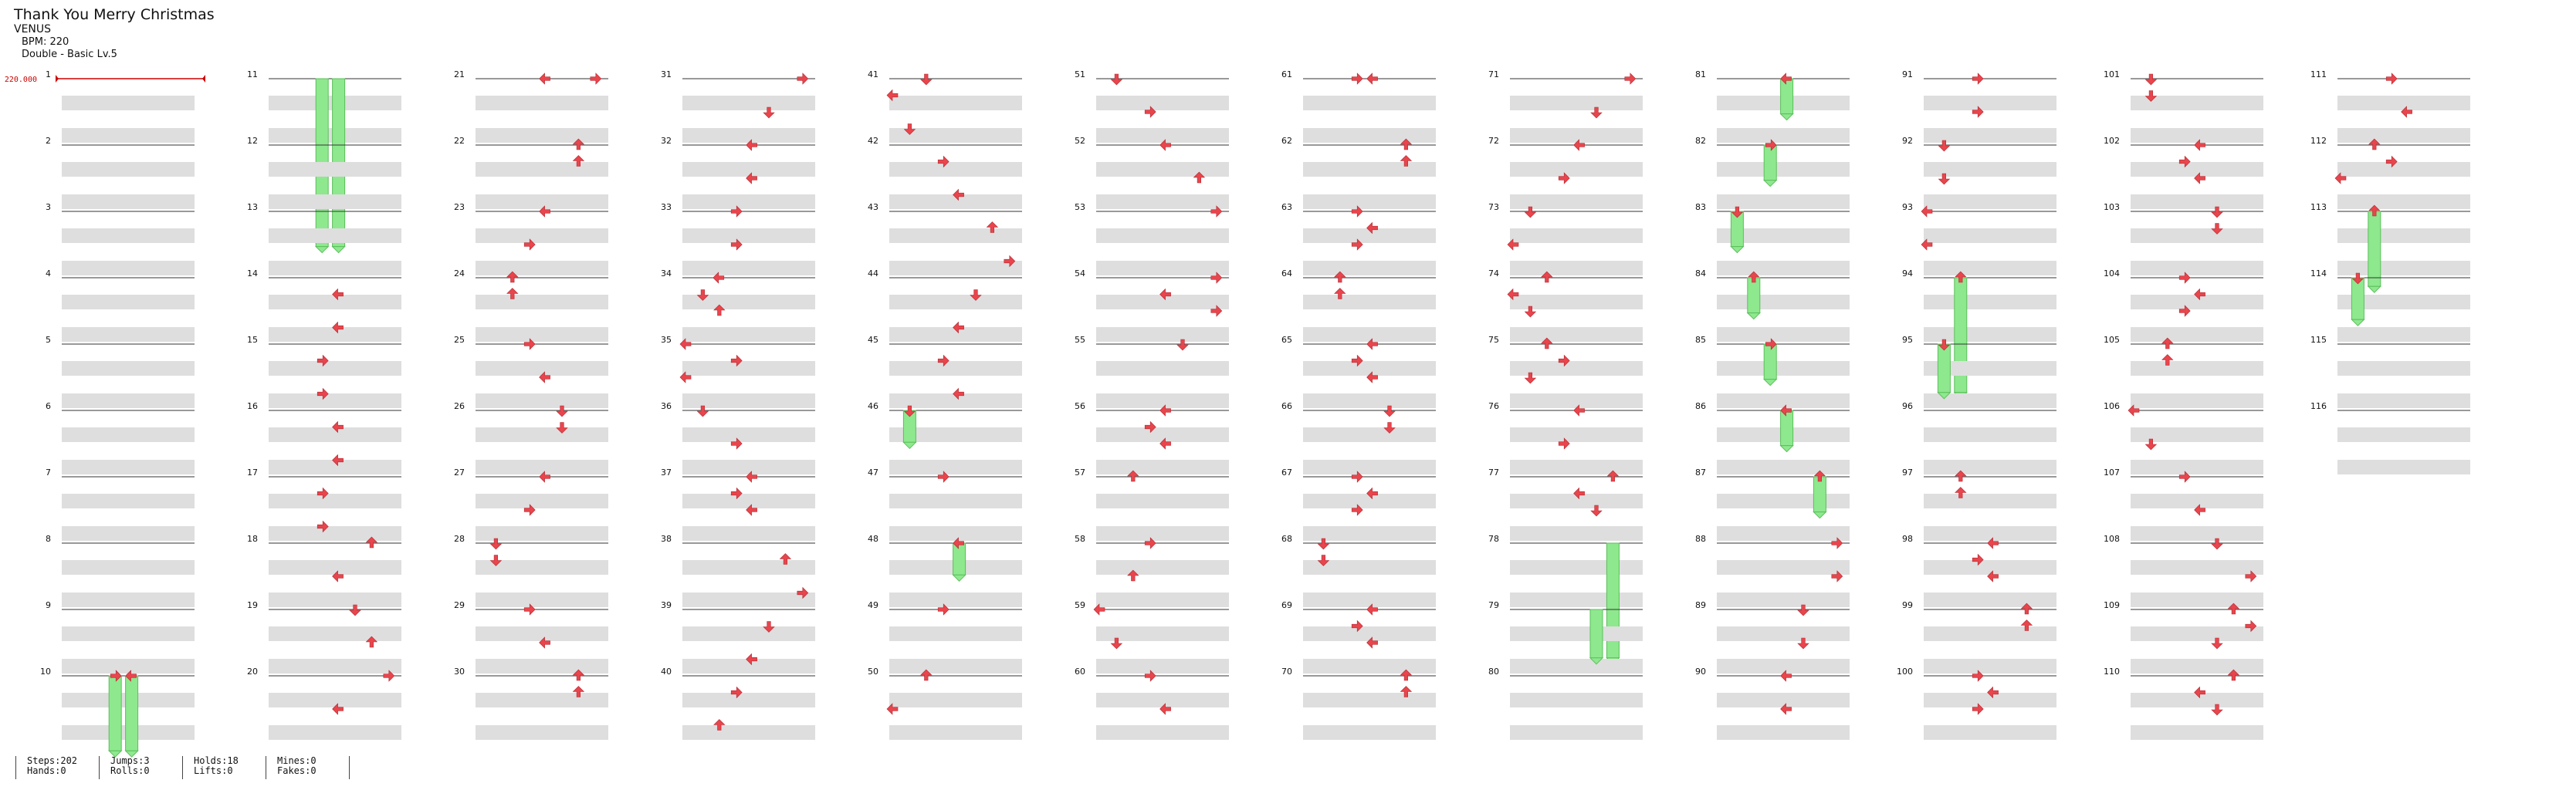  I want to click on measure-number: 88, so click(1700, 539).